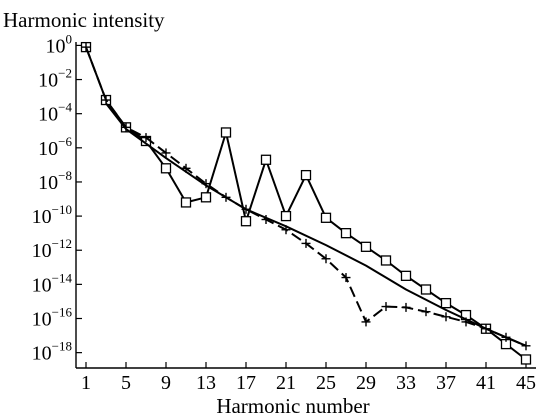  I want to click on x-tick-label: 29, so click(366, 383).